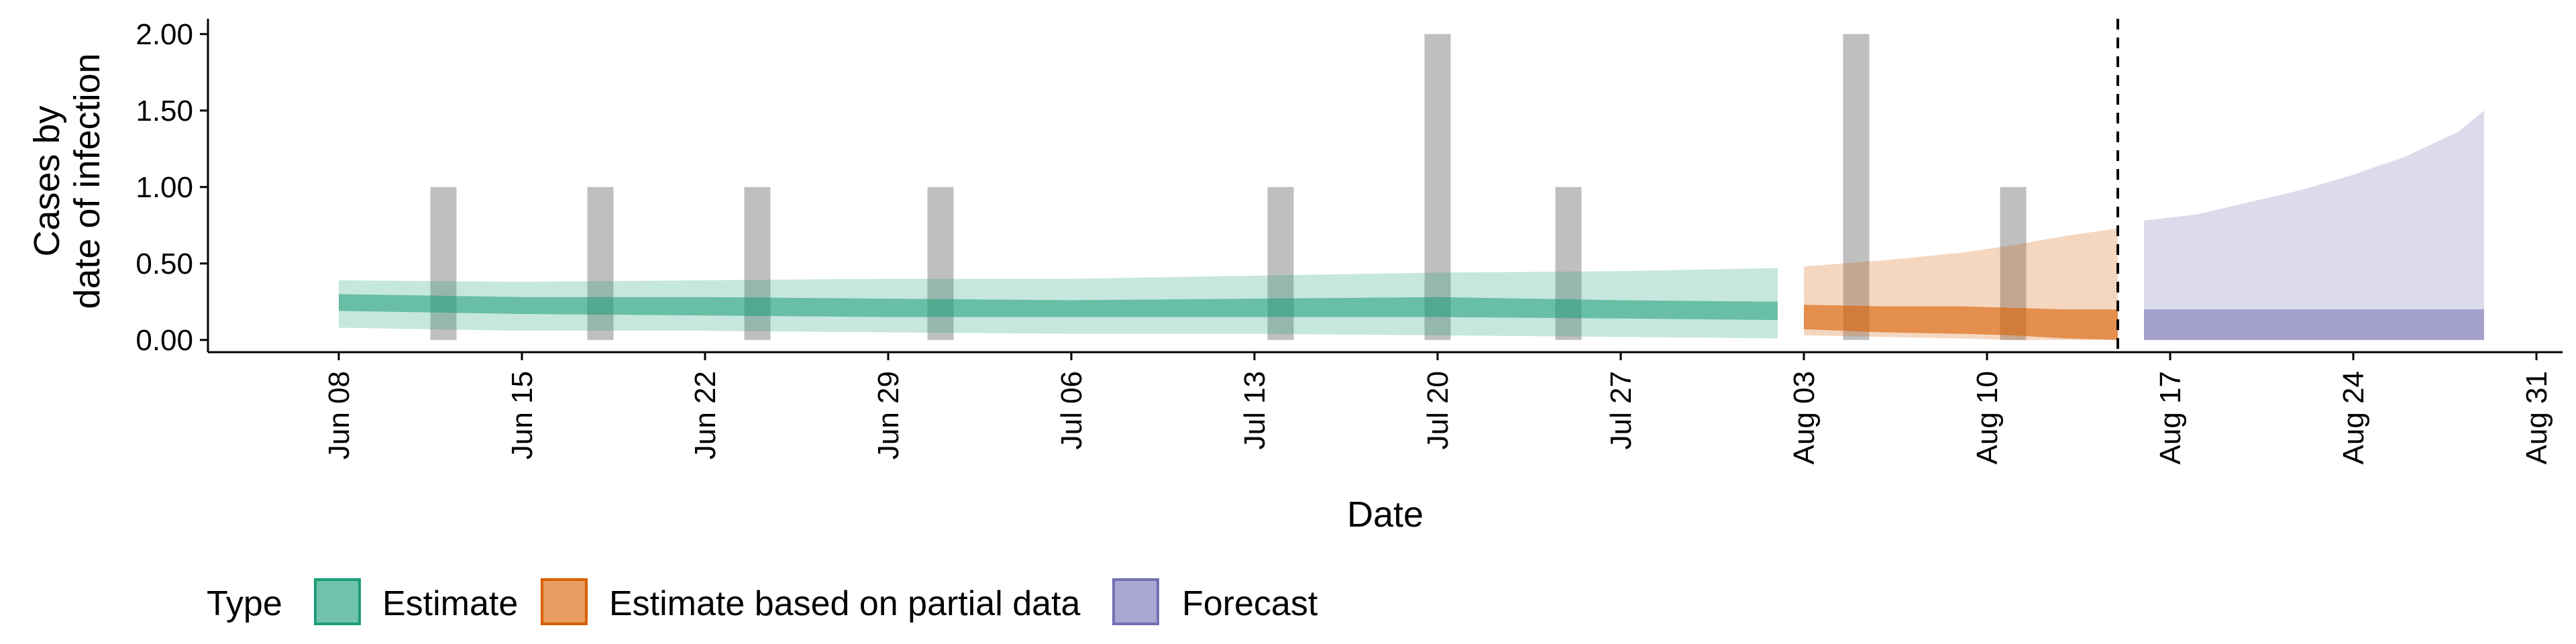  What do you see at coordinates (564, 601) in the screenshot?
I see `legend-key-partial` at bounding box center [564, 601].